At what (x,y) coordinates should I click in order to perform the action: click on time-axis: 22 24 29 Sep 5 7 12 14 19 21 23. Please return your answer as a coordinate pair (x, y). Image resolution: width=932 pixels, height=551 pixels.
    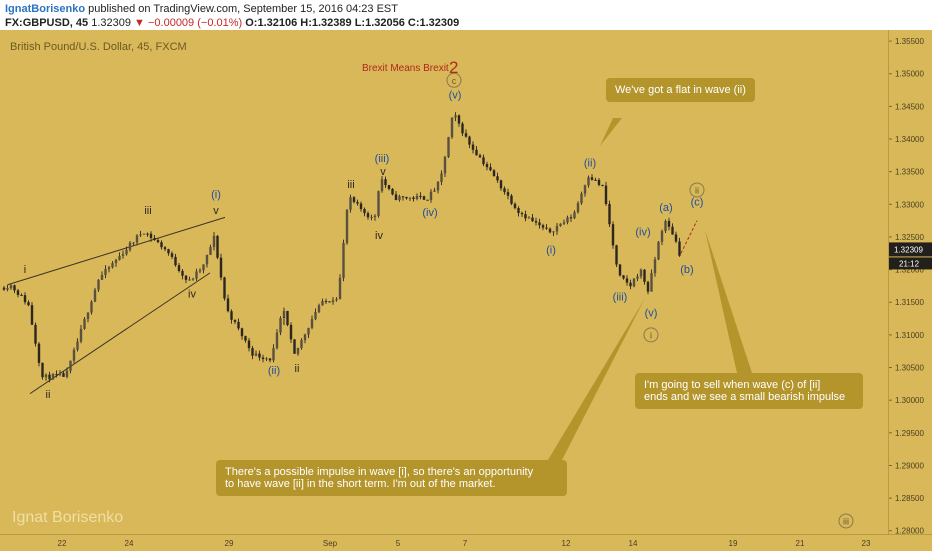
    Looking at the image, I should click on (466, 542).